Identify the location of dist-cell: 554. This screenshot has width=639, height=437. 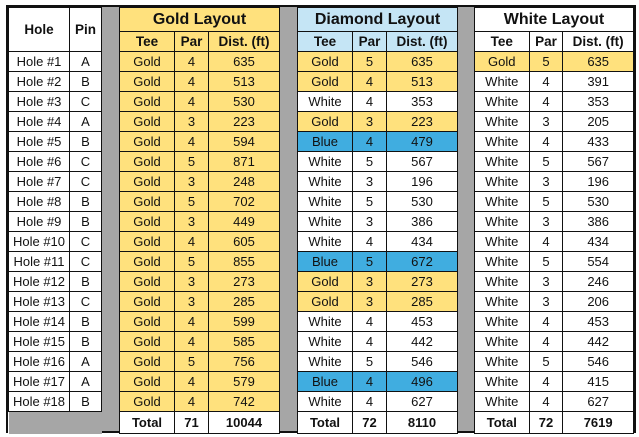
(598, 261).